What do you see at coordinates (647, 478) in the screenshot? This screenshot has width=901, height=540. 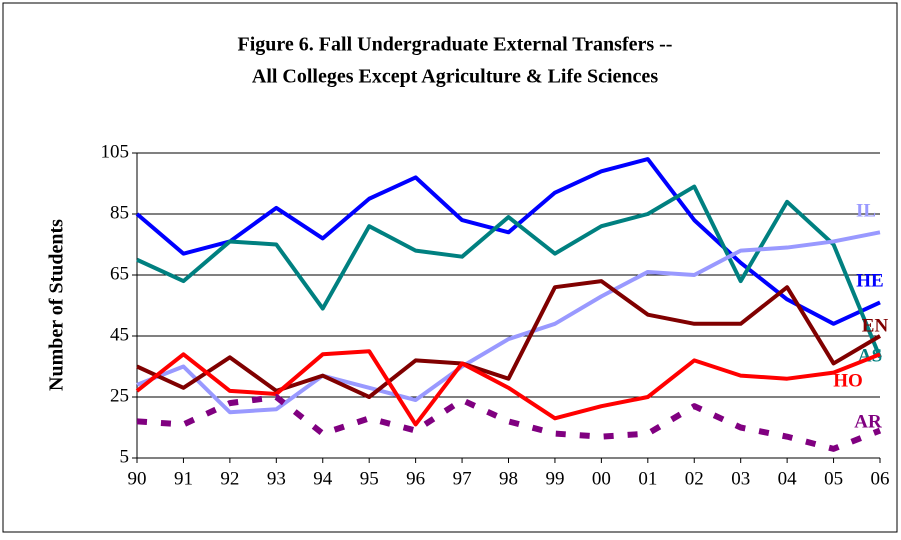 I see `x-tick-label: 01` at bounding box center [647, 478].